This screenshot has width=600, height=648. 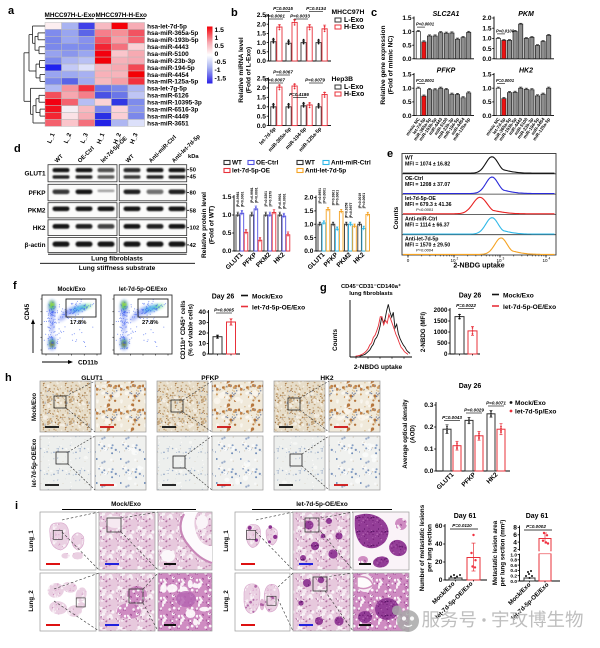 What do you see at coordinates (35, 245) in the screenshot?
I see `svg-text: β-actin` at bounding box center [35, 245].